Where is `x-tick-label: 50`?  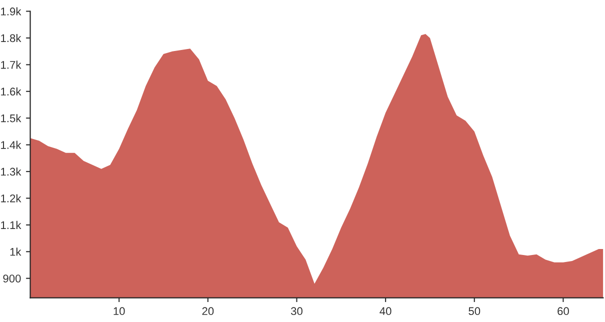 x-tick-label: 50 is located at coordinates (474, 311).